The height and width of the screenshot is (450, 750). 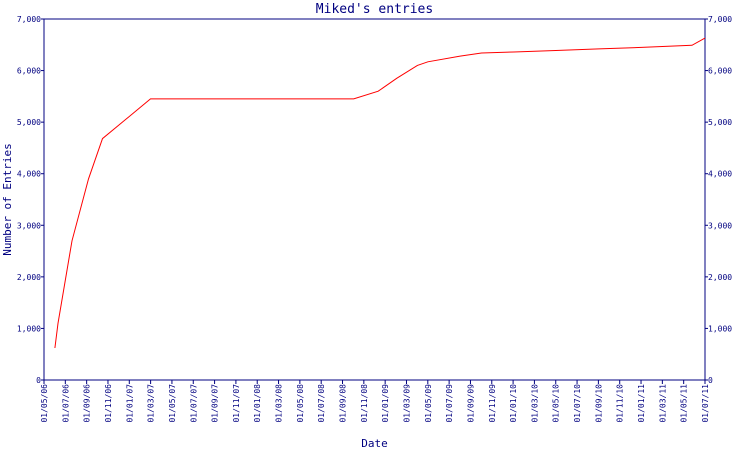 I want to click on y-tick-label-left: 3,000, so click(x=29, y=225).